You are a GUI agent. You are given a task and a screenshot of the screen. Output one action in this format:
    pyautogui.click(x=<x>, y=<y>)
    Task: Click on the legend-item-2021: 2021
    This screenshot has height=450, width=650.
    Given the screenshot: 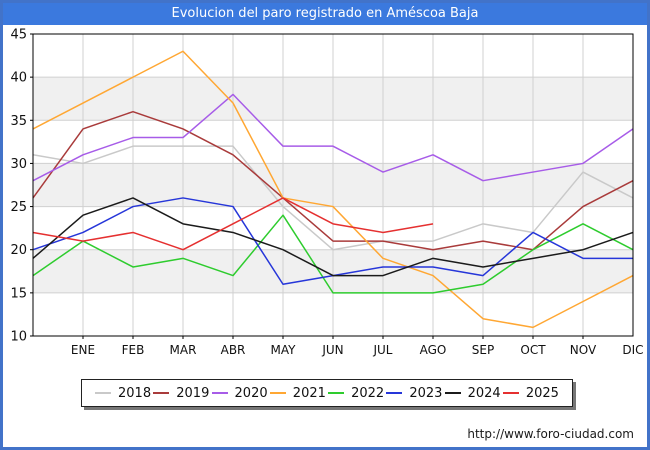 What is the action you would take?
    pyautogui.click(x=297, y=393)
    